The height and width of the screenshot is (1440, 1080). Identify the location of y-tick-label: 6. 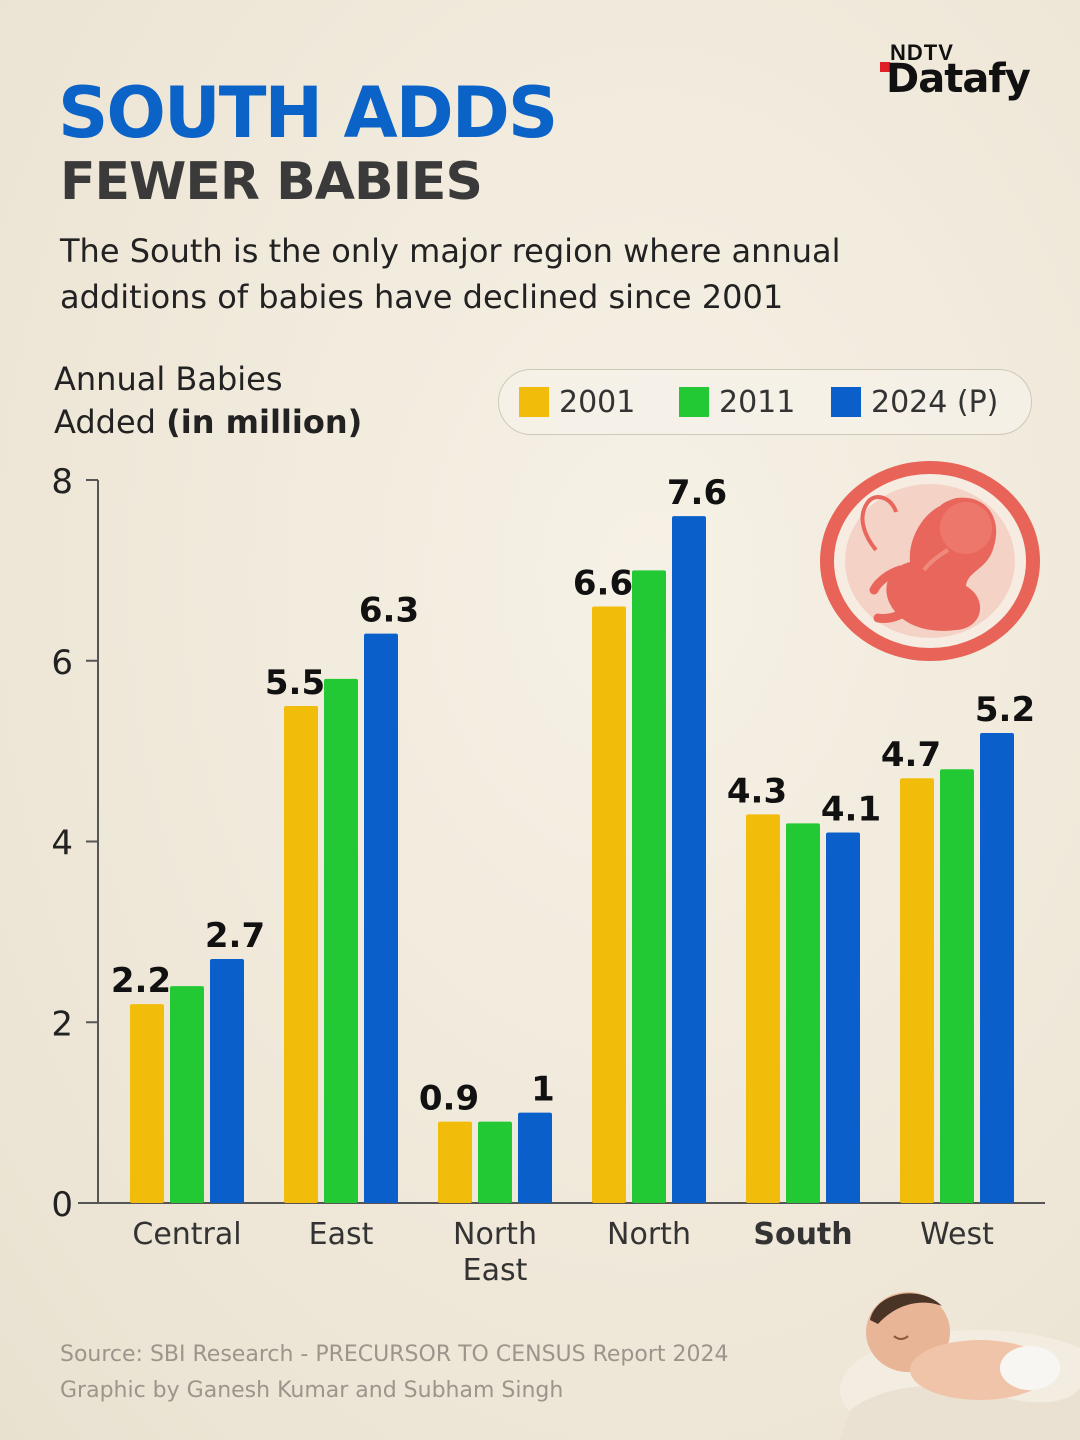
(62, 663).